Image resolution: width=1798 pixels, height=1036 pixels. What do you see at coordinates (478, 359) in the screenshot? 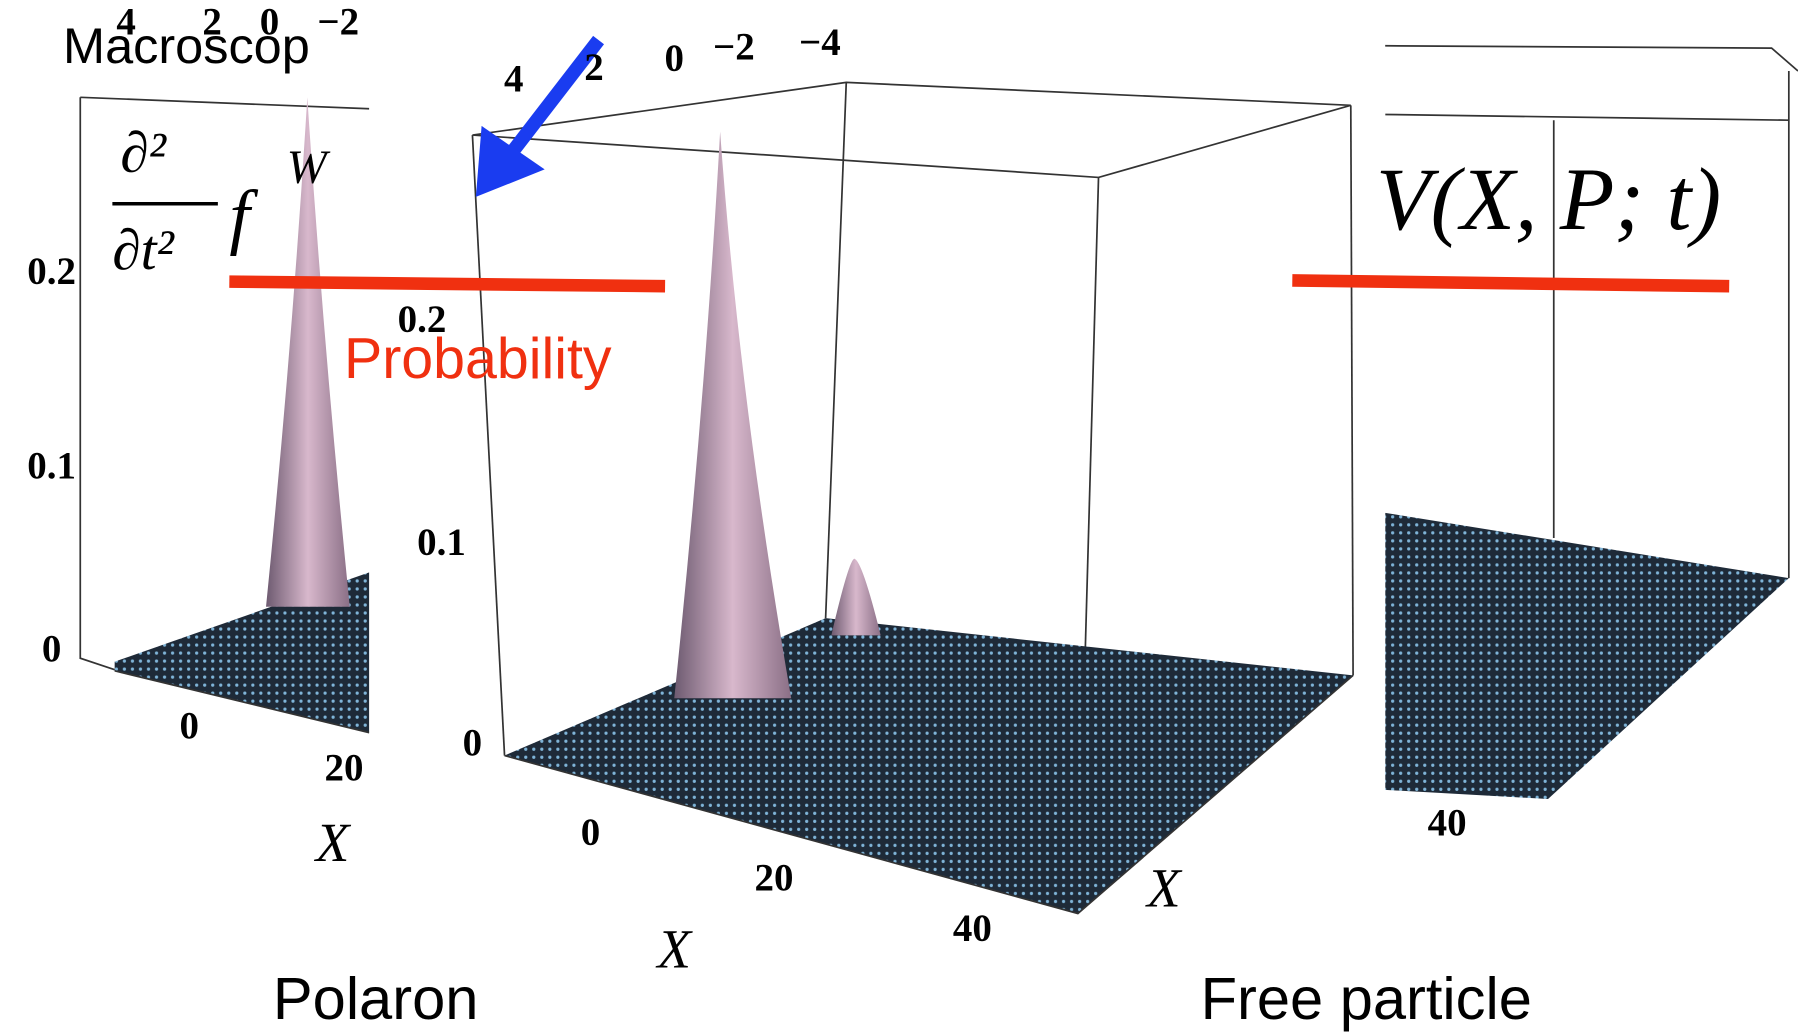
I see `annotation: Probability` at bounding box center [478, 359].